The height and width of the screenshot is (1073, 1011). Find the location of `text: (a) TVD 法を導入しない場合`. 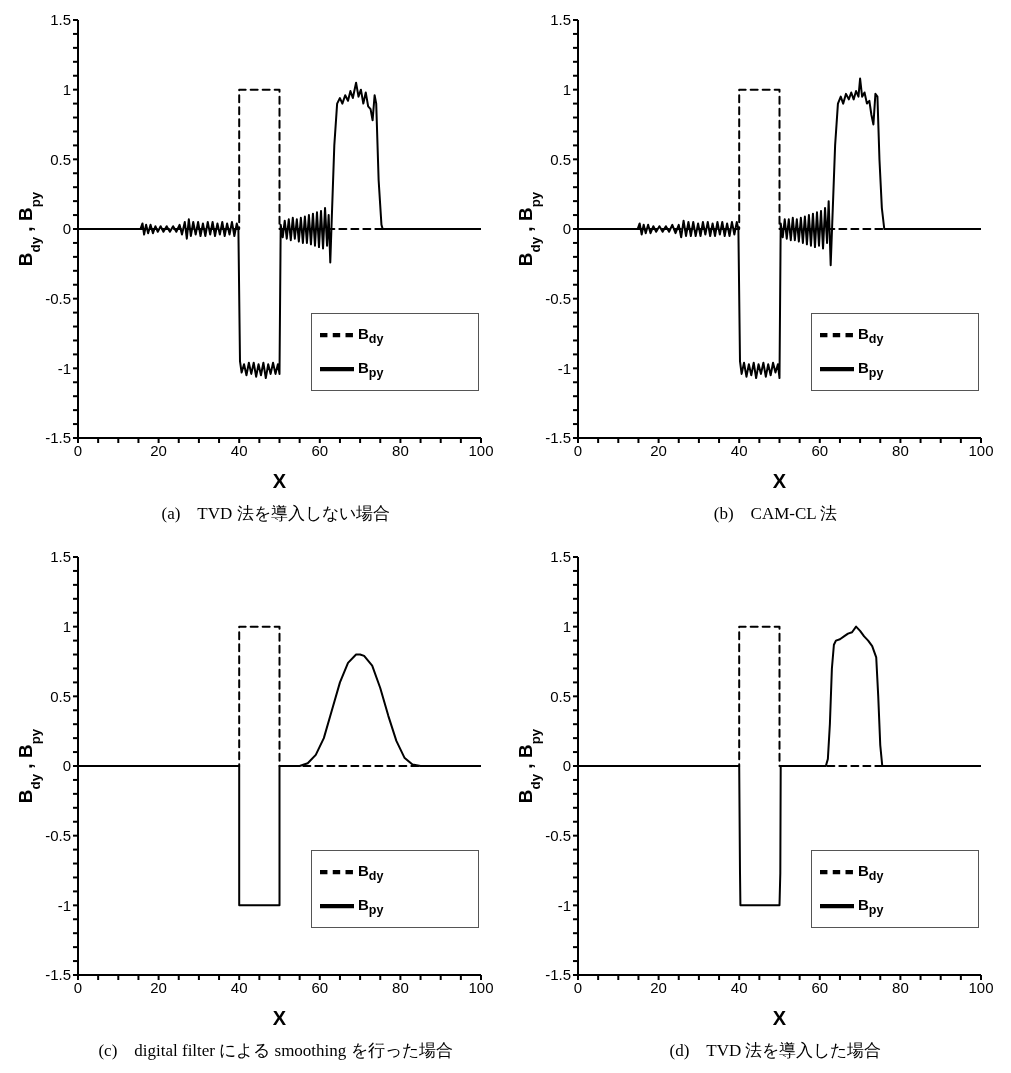

text: (a) TVD 法を導入しない場合 is located at coordinates (275, 514).